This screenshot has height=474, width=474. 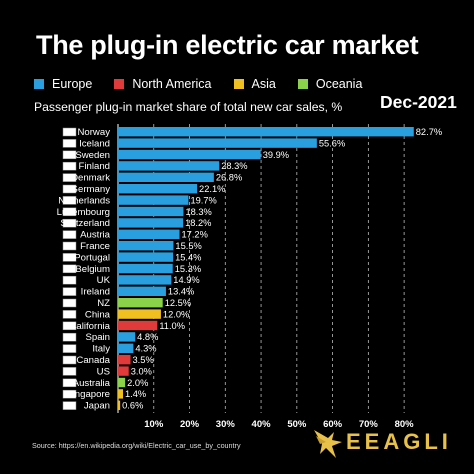 I want to click on category-label: Sweden, so click(x=92, y=155).